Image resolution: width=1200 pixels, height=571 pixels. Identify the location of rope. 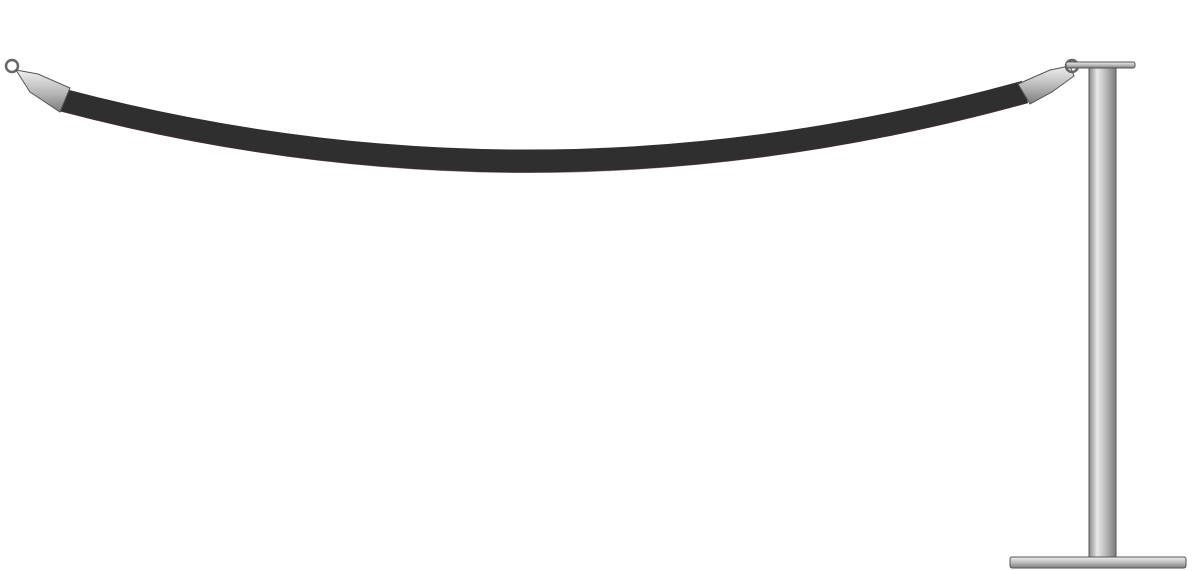
(544, 126).